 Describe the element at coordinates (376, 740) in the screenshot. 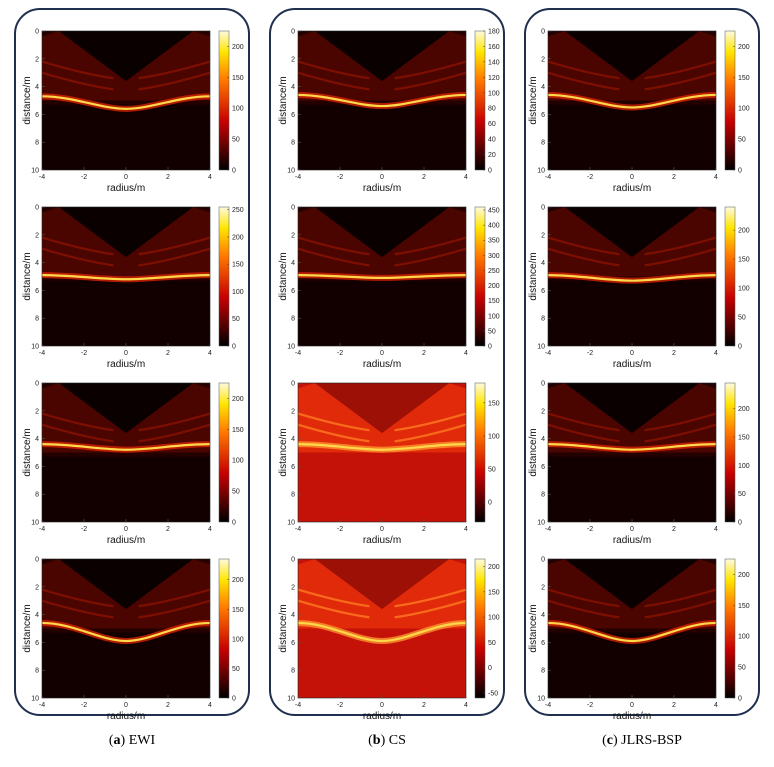

I see `caption-letter: b` at that location.